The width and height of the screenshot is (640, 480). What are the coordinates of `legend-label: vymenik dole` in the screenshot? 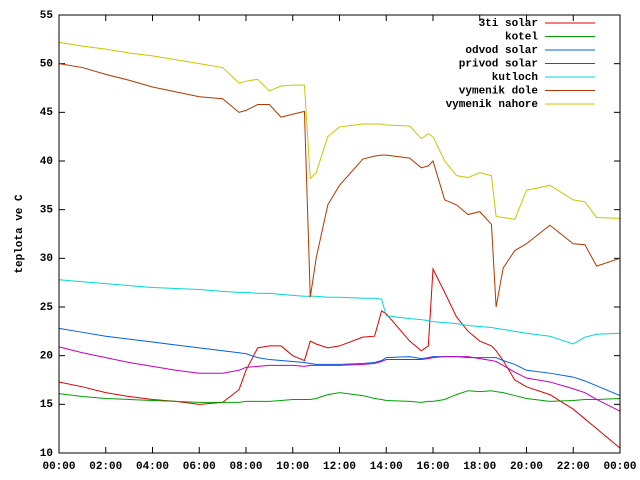 It's located at (499, 91).